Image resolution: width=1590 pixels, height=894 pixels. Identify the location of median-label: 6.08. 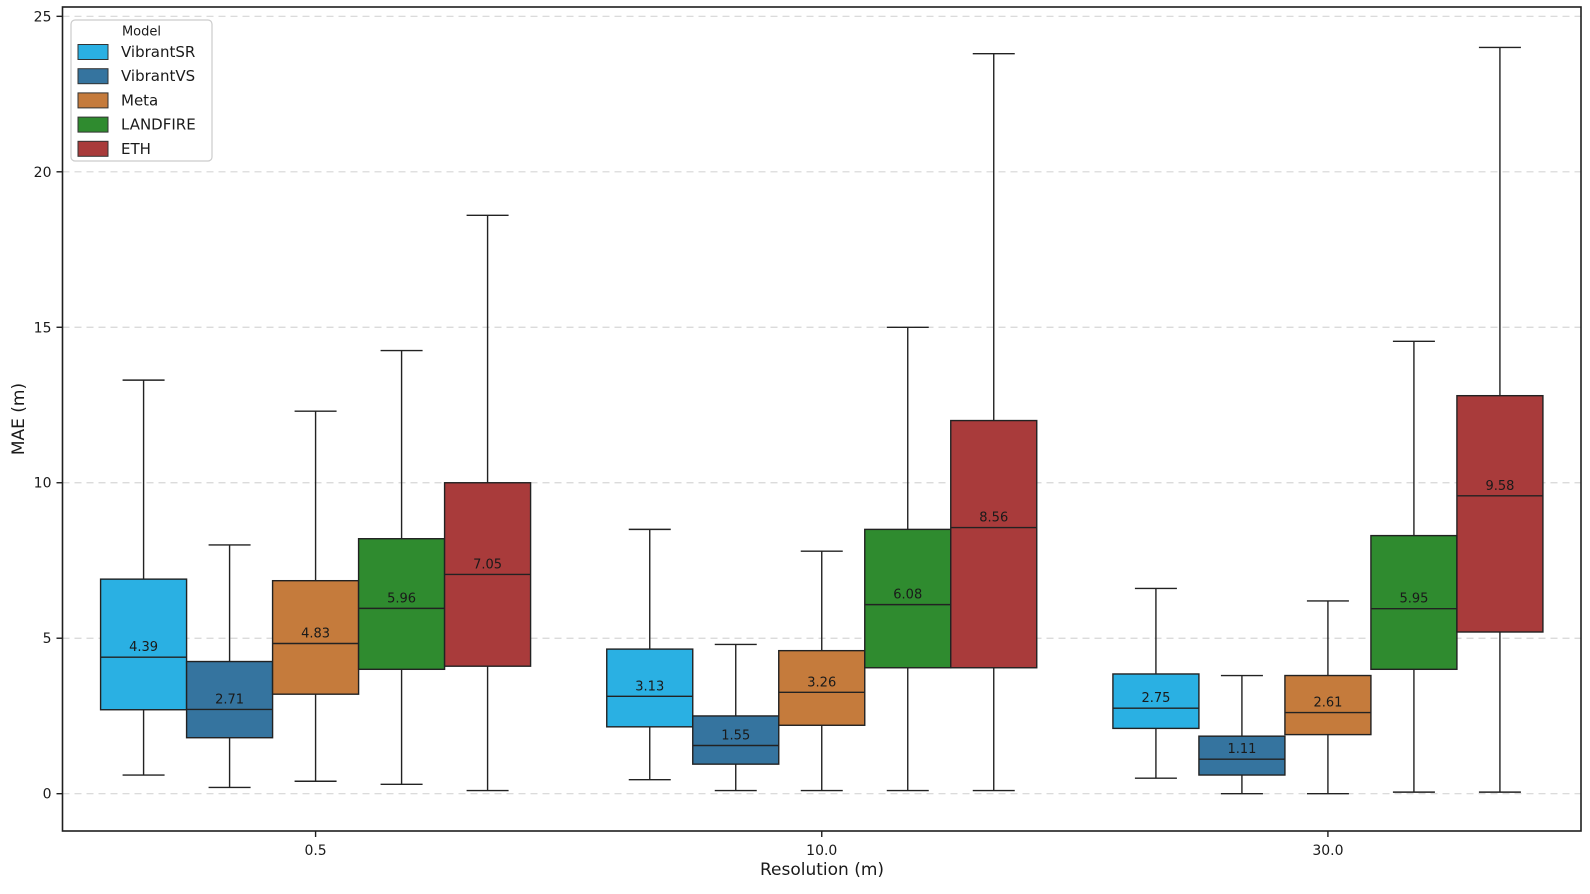
(907, 595).